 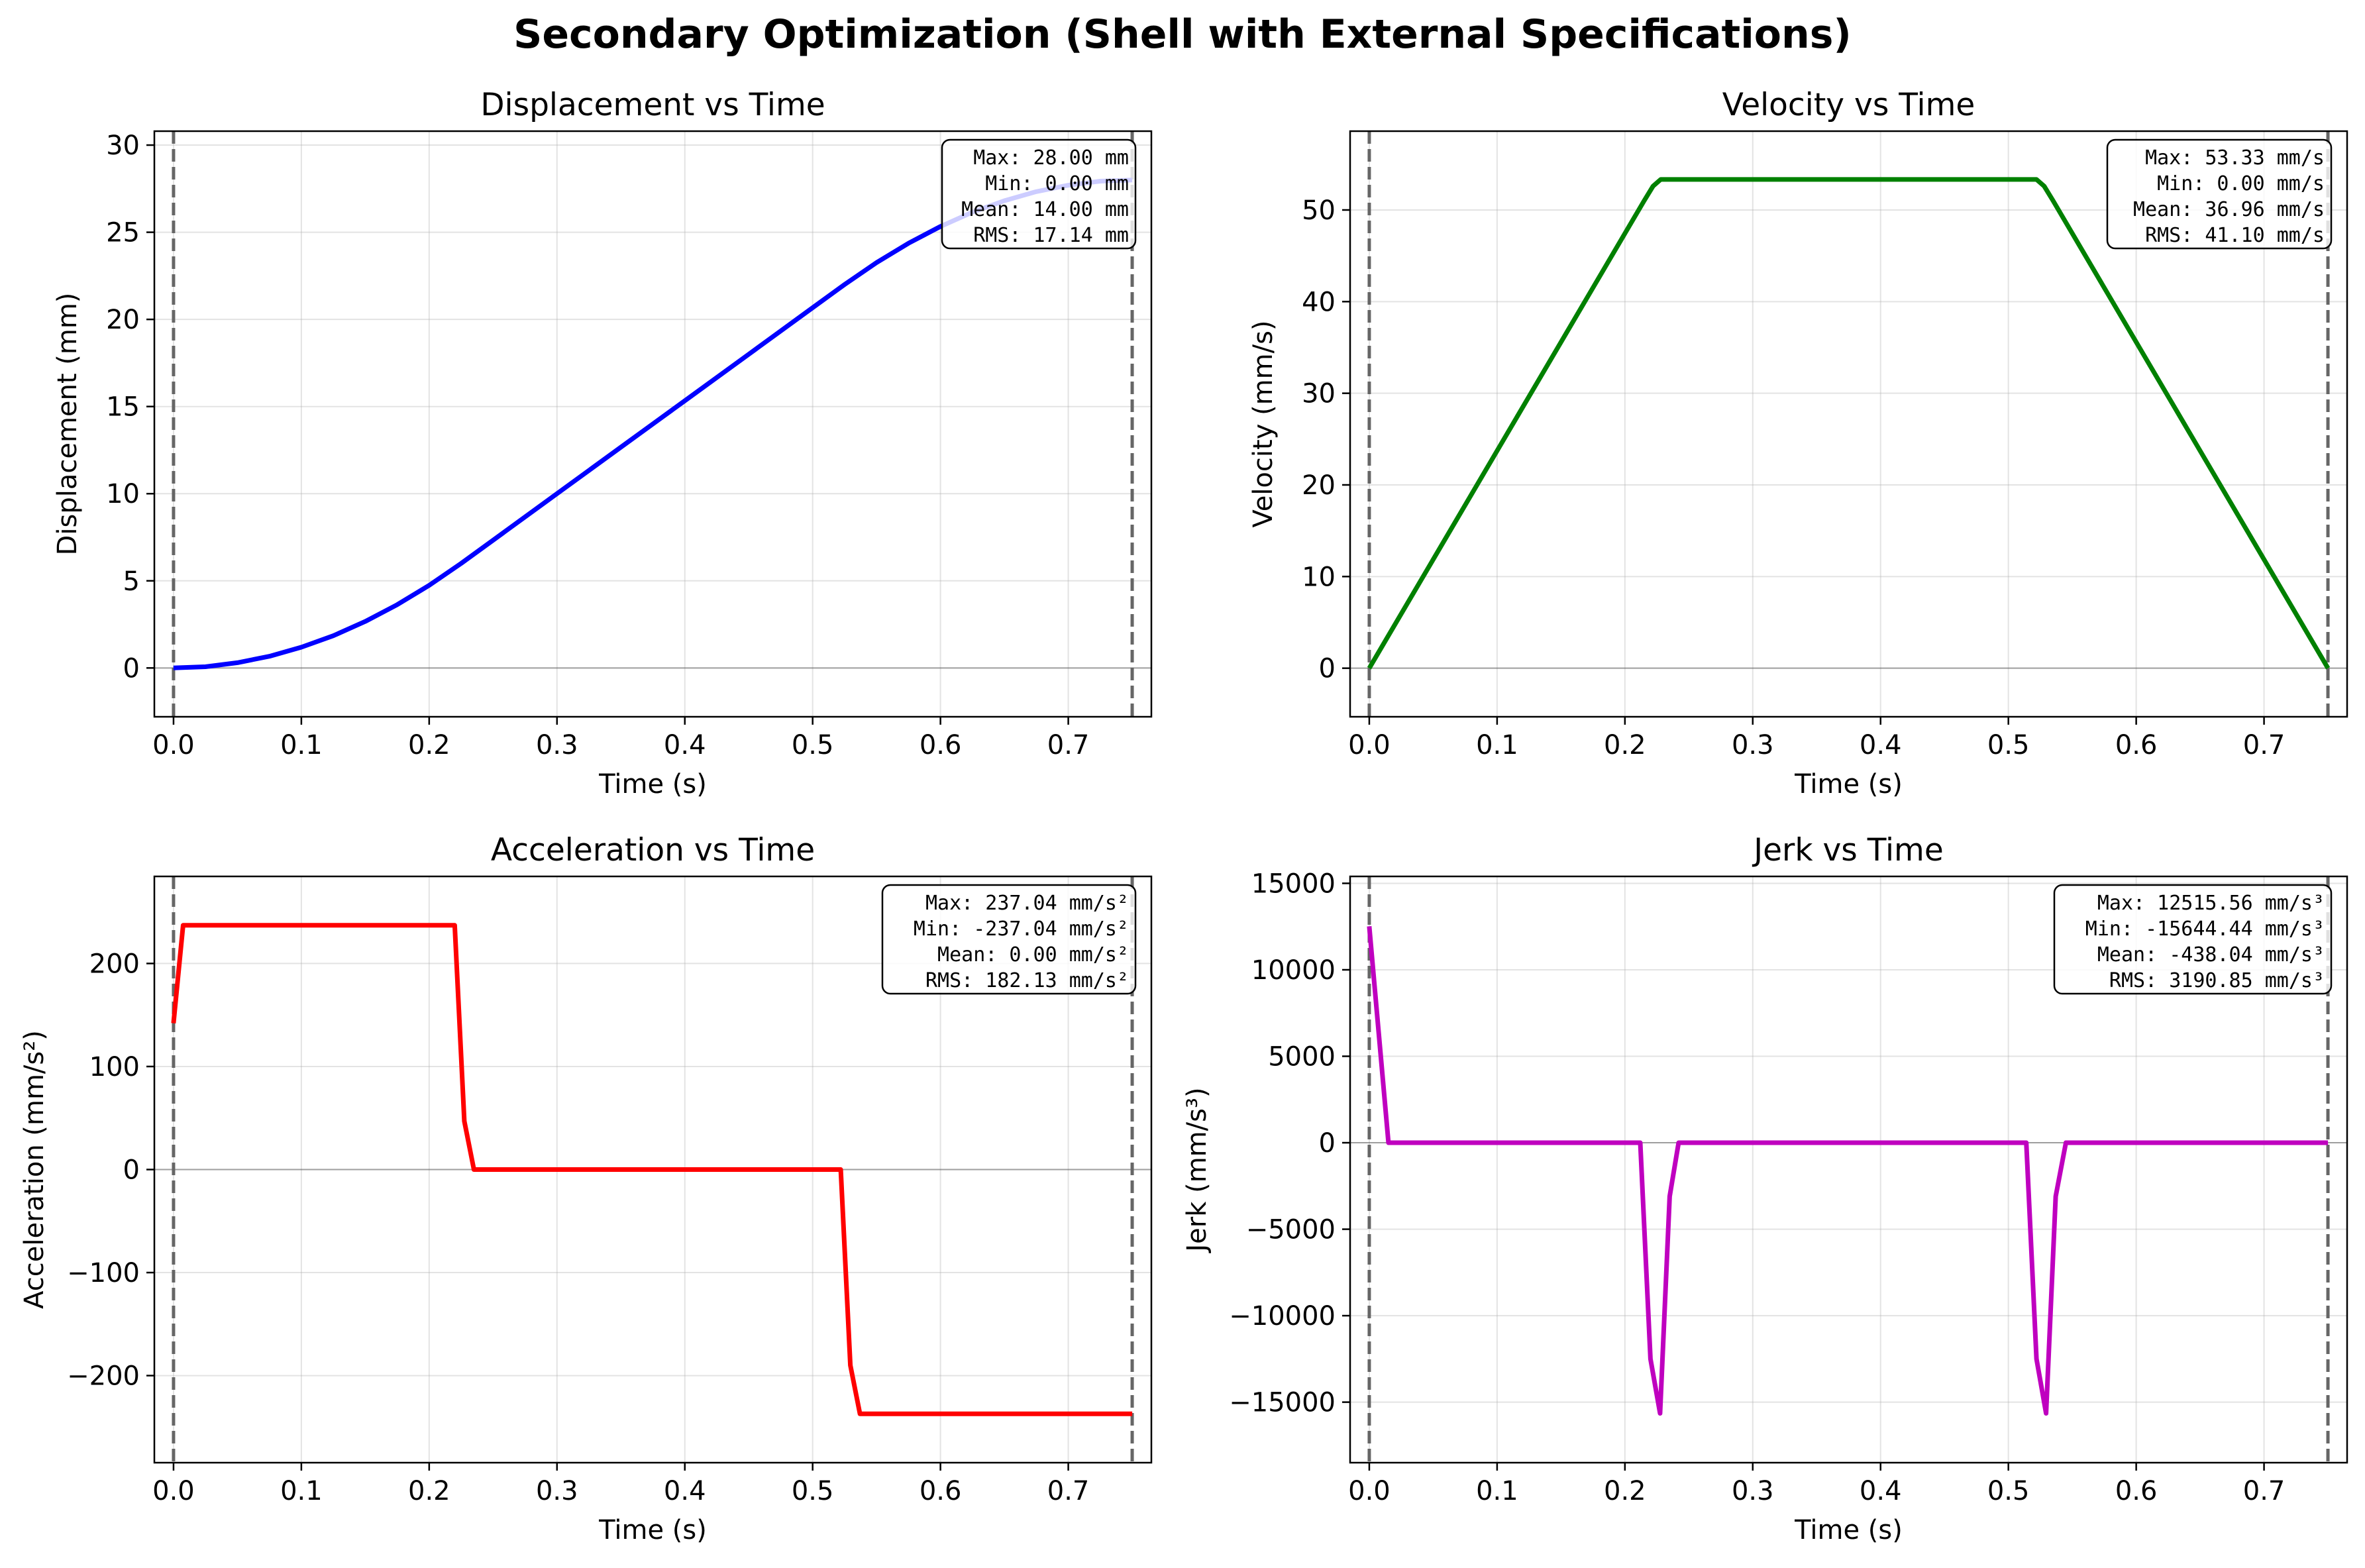 I want to click on jerk-stats-box, so click(x=2193, y=940).